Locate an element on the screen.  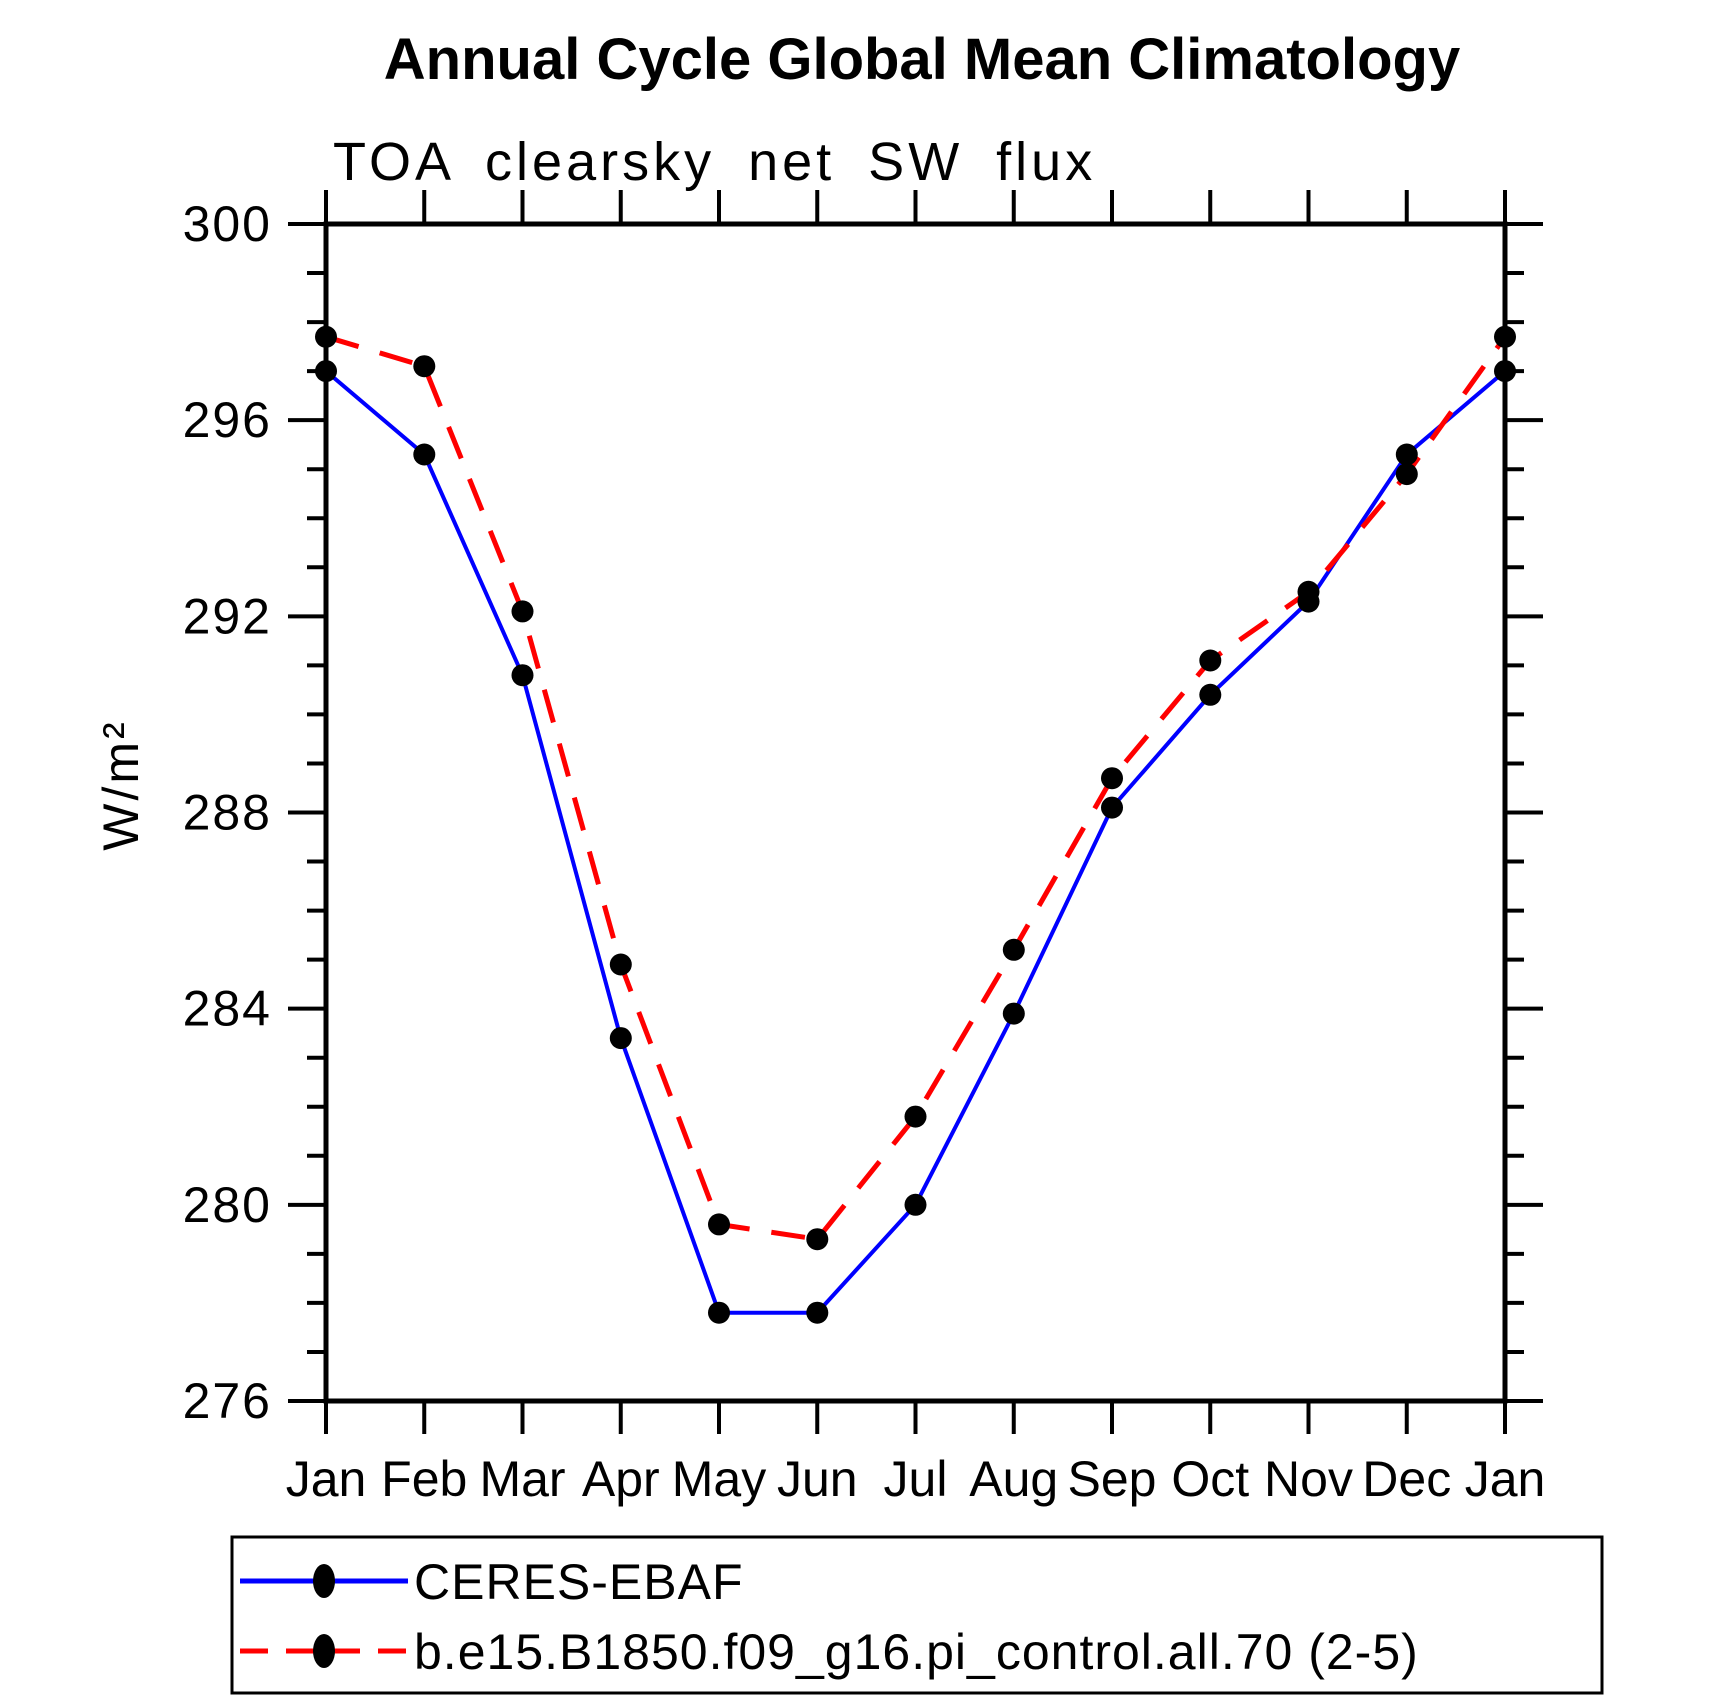
y-tick-label: 296 is located at coordinates (227, 420).